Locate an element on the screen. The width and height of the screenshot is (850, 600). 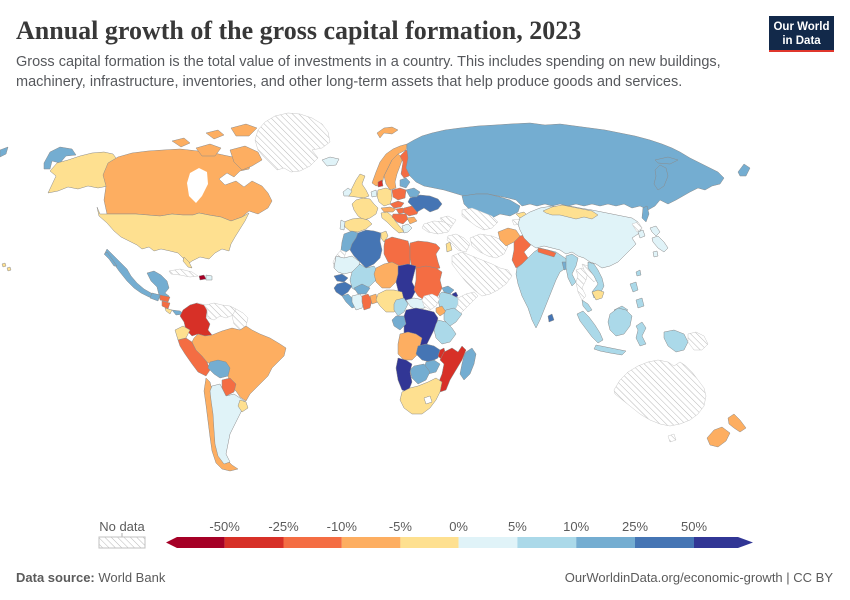
svg-text: No data is located at coordinates (122, 526).